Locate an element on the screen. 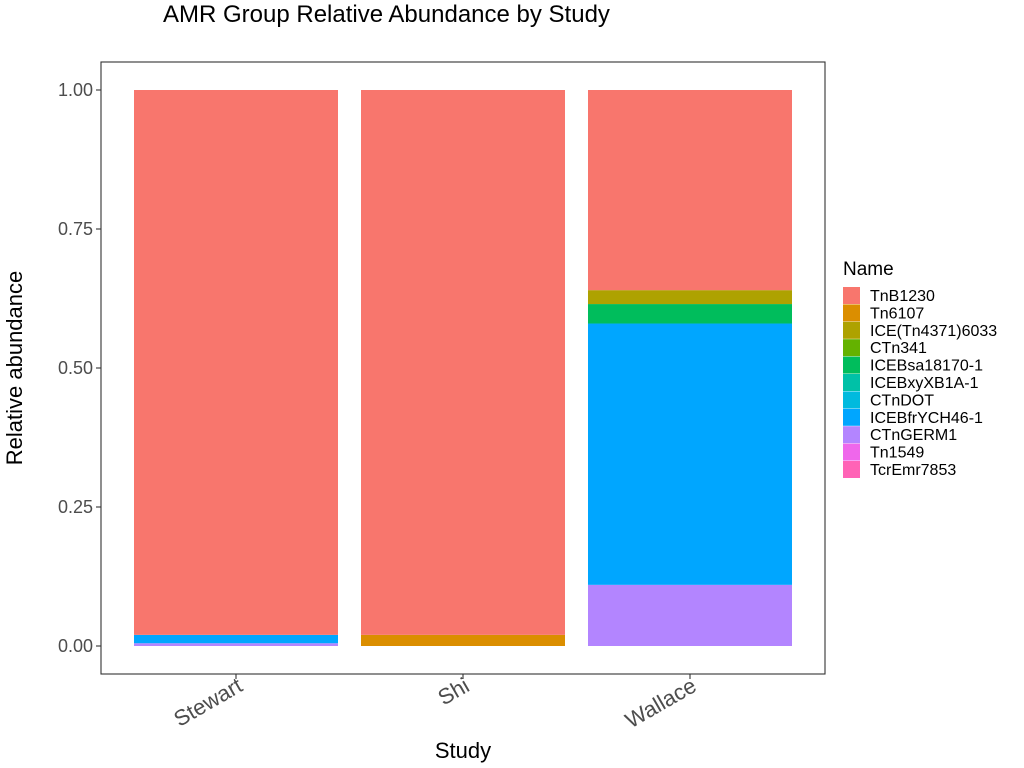  y-axis-title: Relative abundance is located at coordinates (14, 368).